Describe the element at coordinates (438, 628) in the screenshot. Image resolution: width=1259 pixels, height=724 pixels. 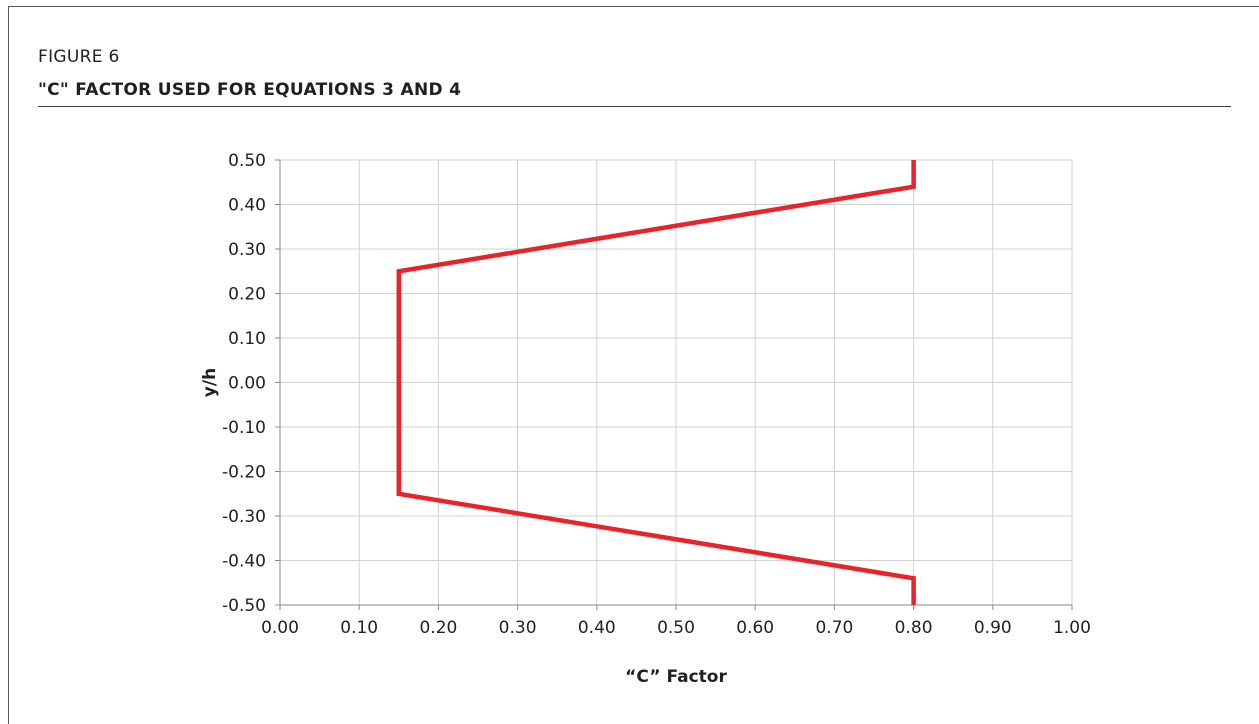
I see `x-tick-label: 0.20` at that location.